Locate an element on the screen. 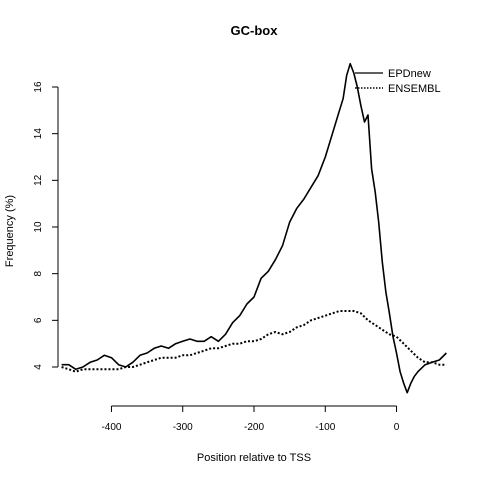 The width and height of the screenshot is (480, 480). y-axis-label: Frequency (%) is located at coordinates (10, 231).